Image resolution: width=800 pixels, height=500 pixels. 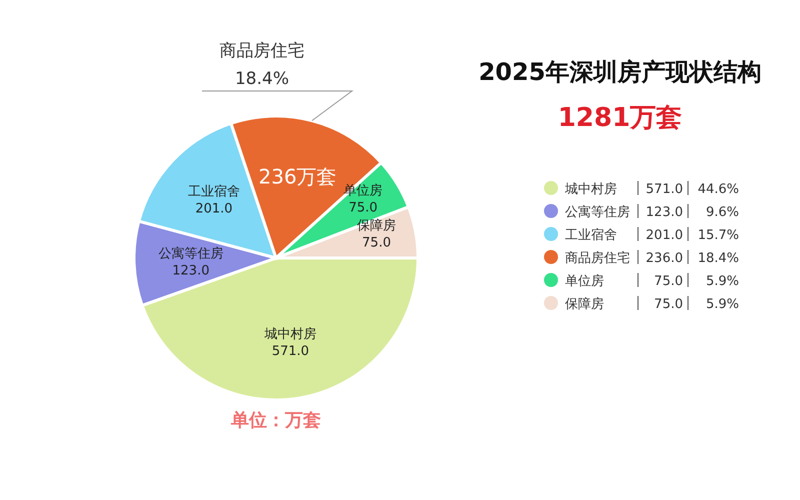 I want to click on text: 44.6%, so click(x=718, y=189).